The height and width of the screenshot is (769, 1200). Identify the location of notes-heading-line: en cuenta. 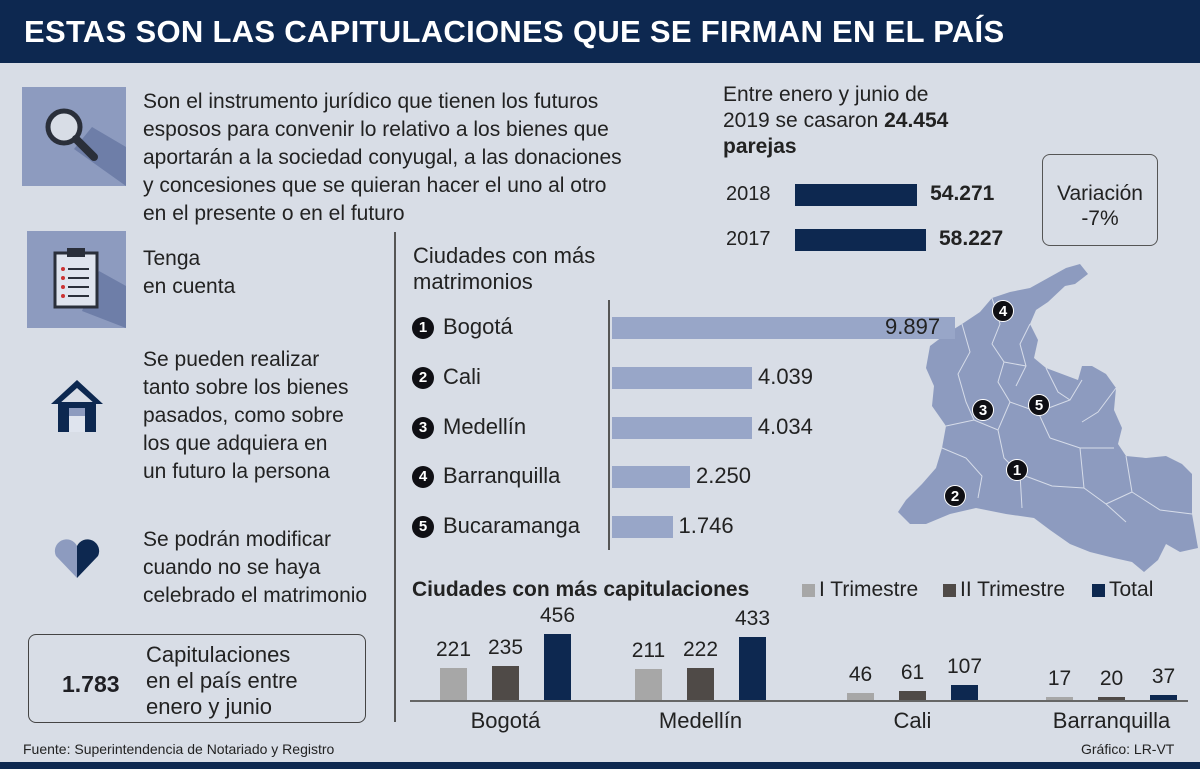
(189, 286).